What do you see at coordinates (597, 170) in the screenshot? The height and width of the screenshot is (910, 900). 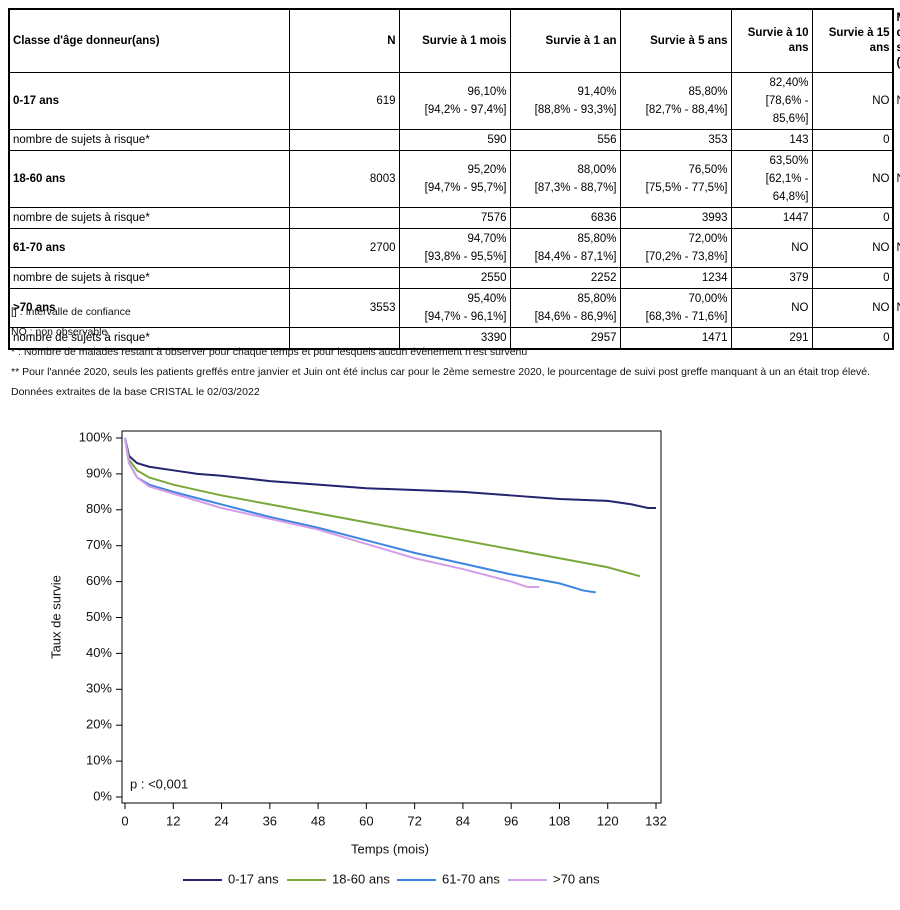 I see `survival-value: 88,00%` at bounding box center [597, 170].